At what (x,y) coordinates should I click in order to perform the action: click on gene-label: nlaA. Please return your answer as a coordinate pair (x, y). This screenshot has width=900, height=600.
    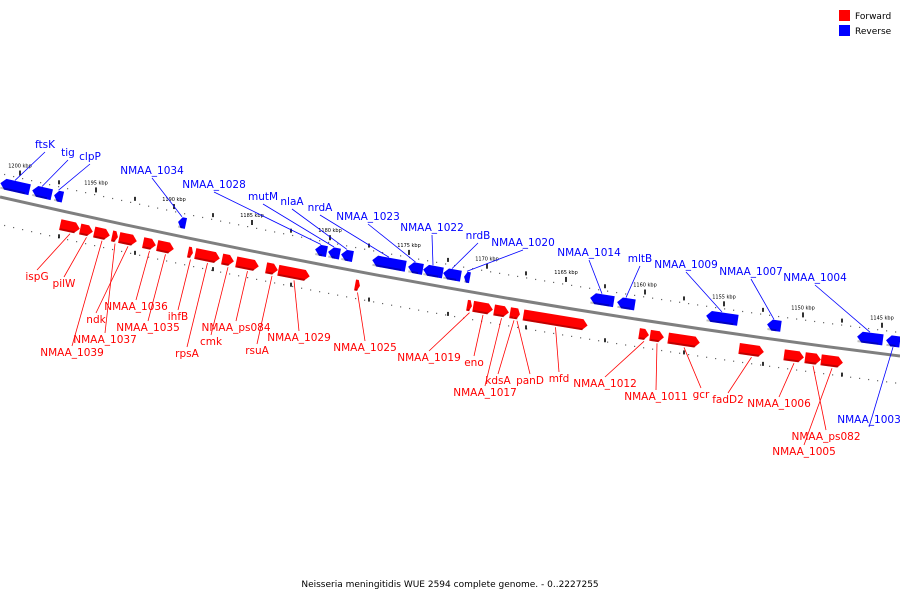
    Looking at the image, I should click on (292, 202).